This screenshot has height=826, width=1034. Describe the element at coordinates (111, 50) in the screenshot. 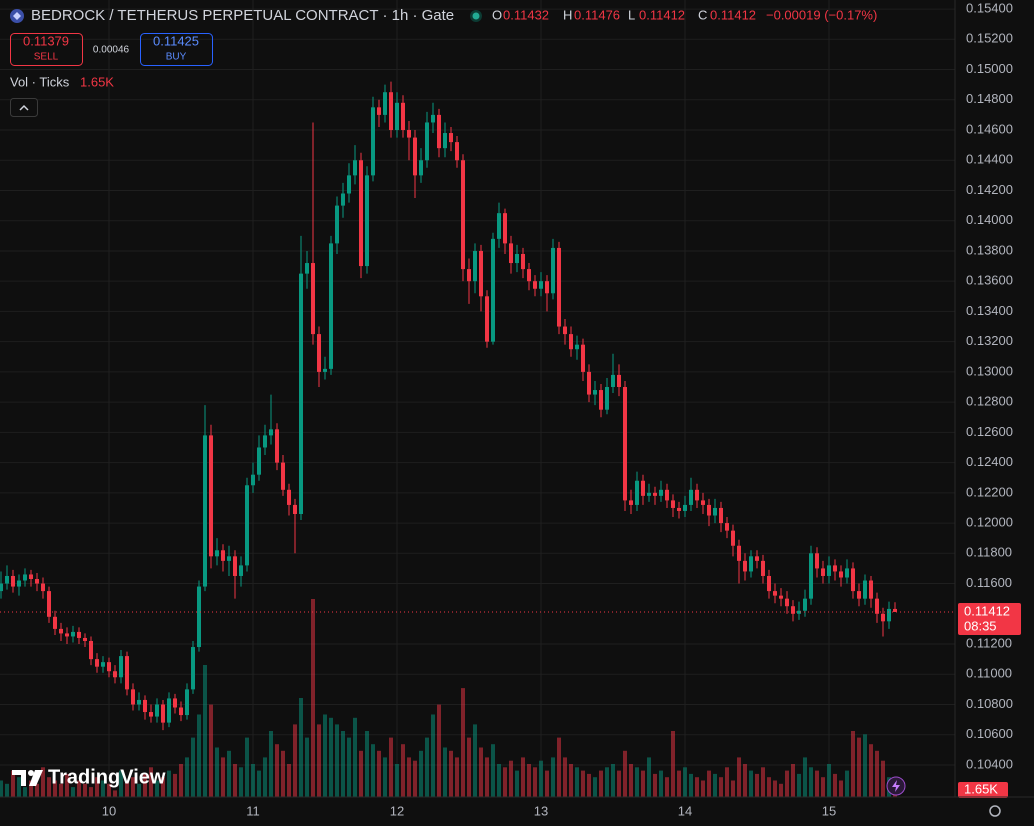

I see `spread: 0.00046` at that location.